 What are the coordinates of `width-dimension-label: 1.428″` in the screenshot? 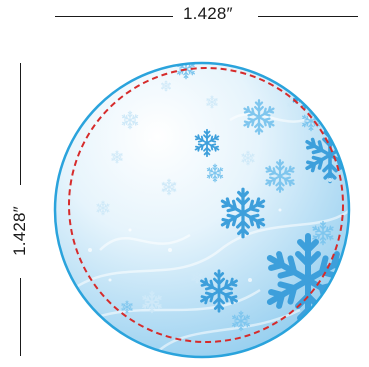 It's located at (208, 13).